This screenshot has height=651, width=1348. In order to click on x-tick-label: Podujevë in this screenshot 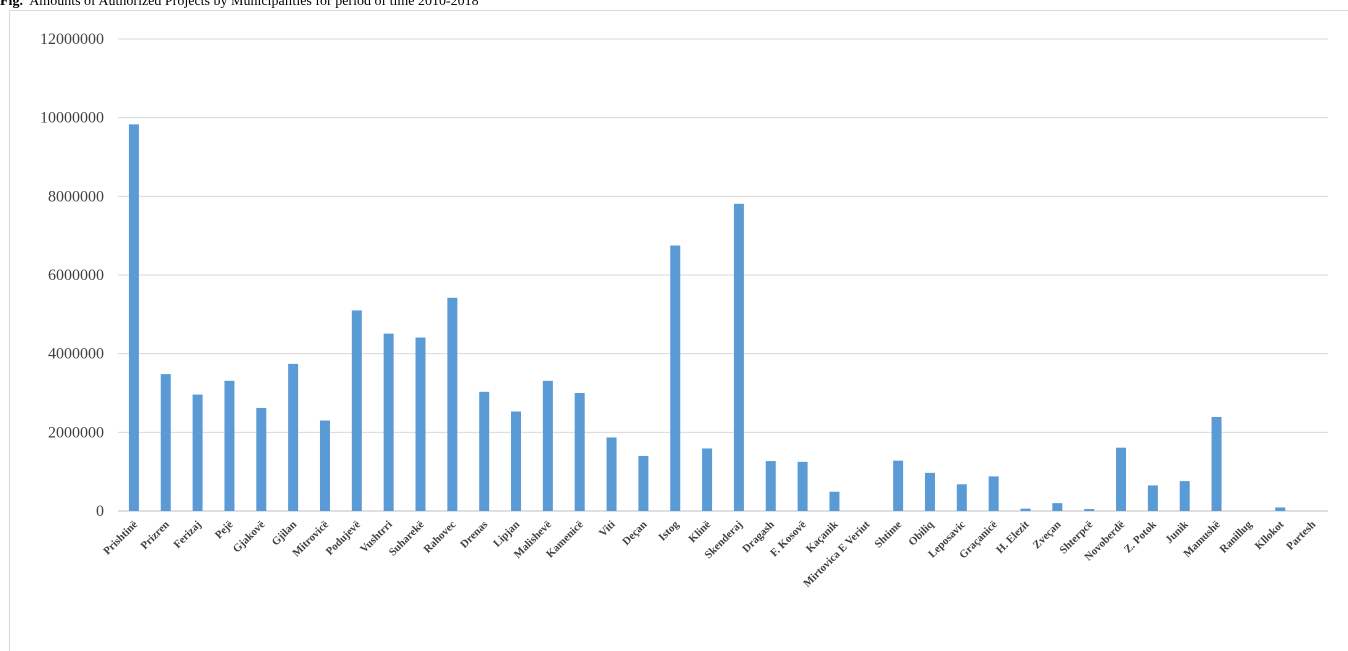, I will do `click(343, 538)`.